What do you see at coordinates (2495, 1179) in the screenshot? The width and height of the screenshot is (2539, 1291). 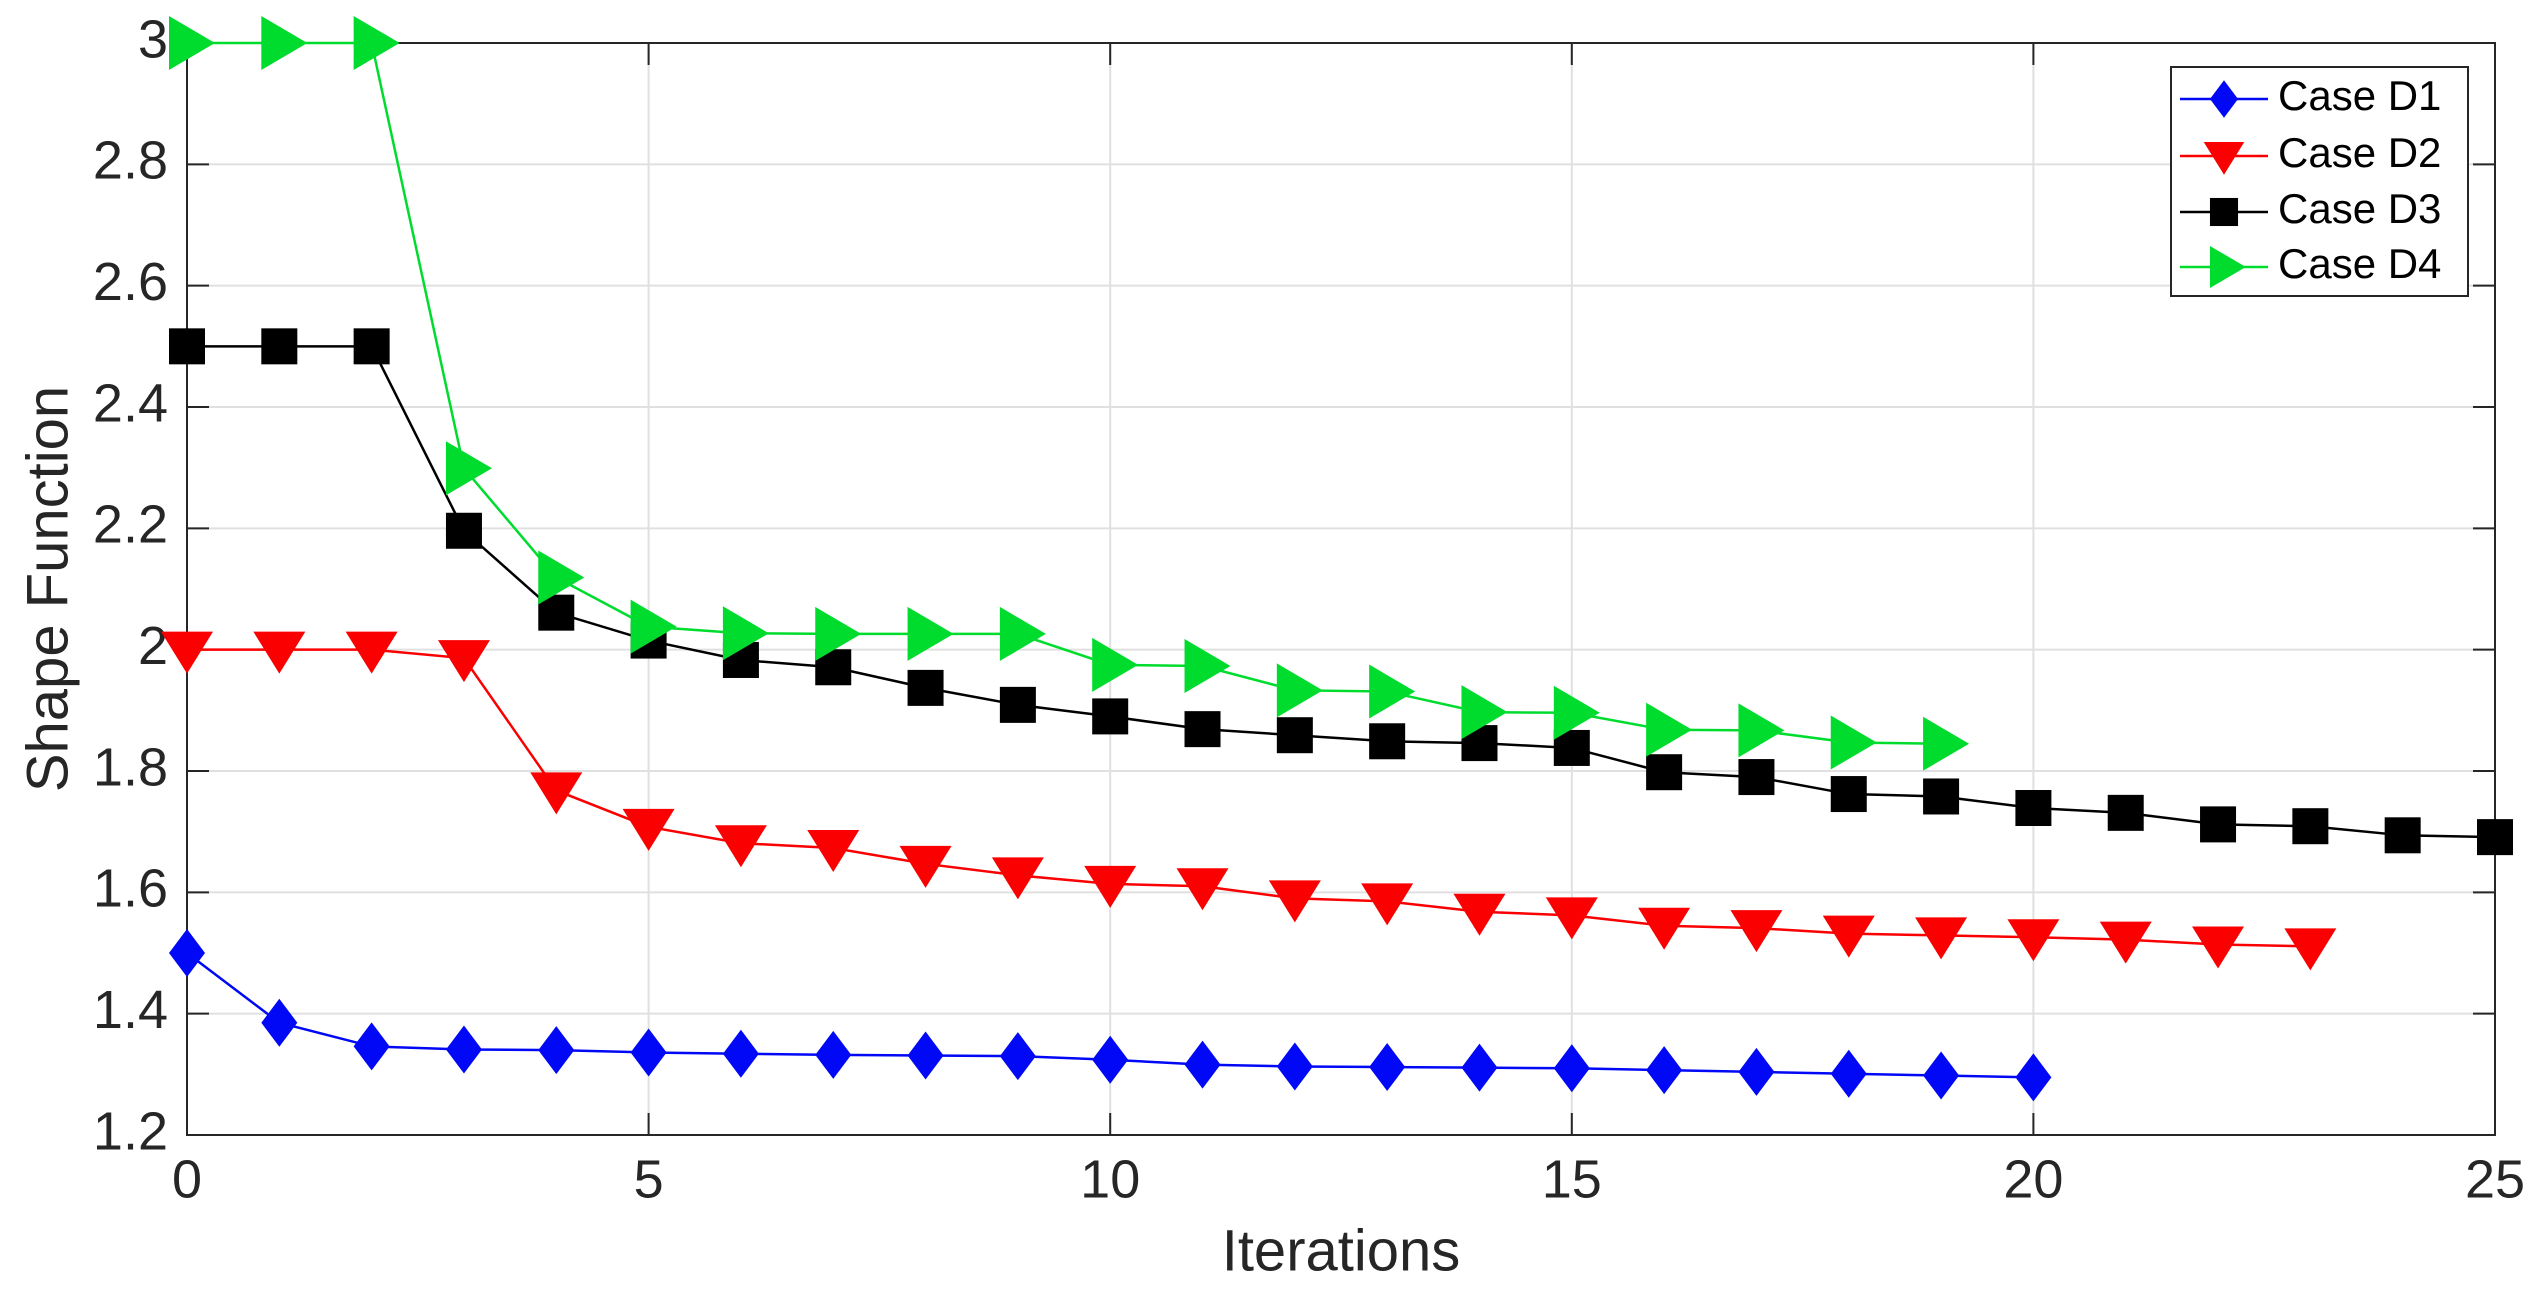 I see `x-tick-label: 25` at bounding box center [2495, 1179].